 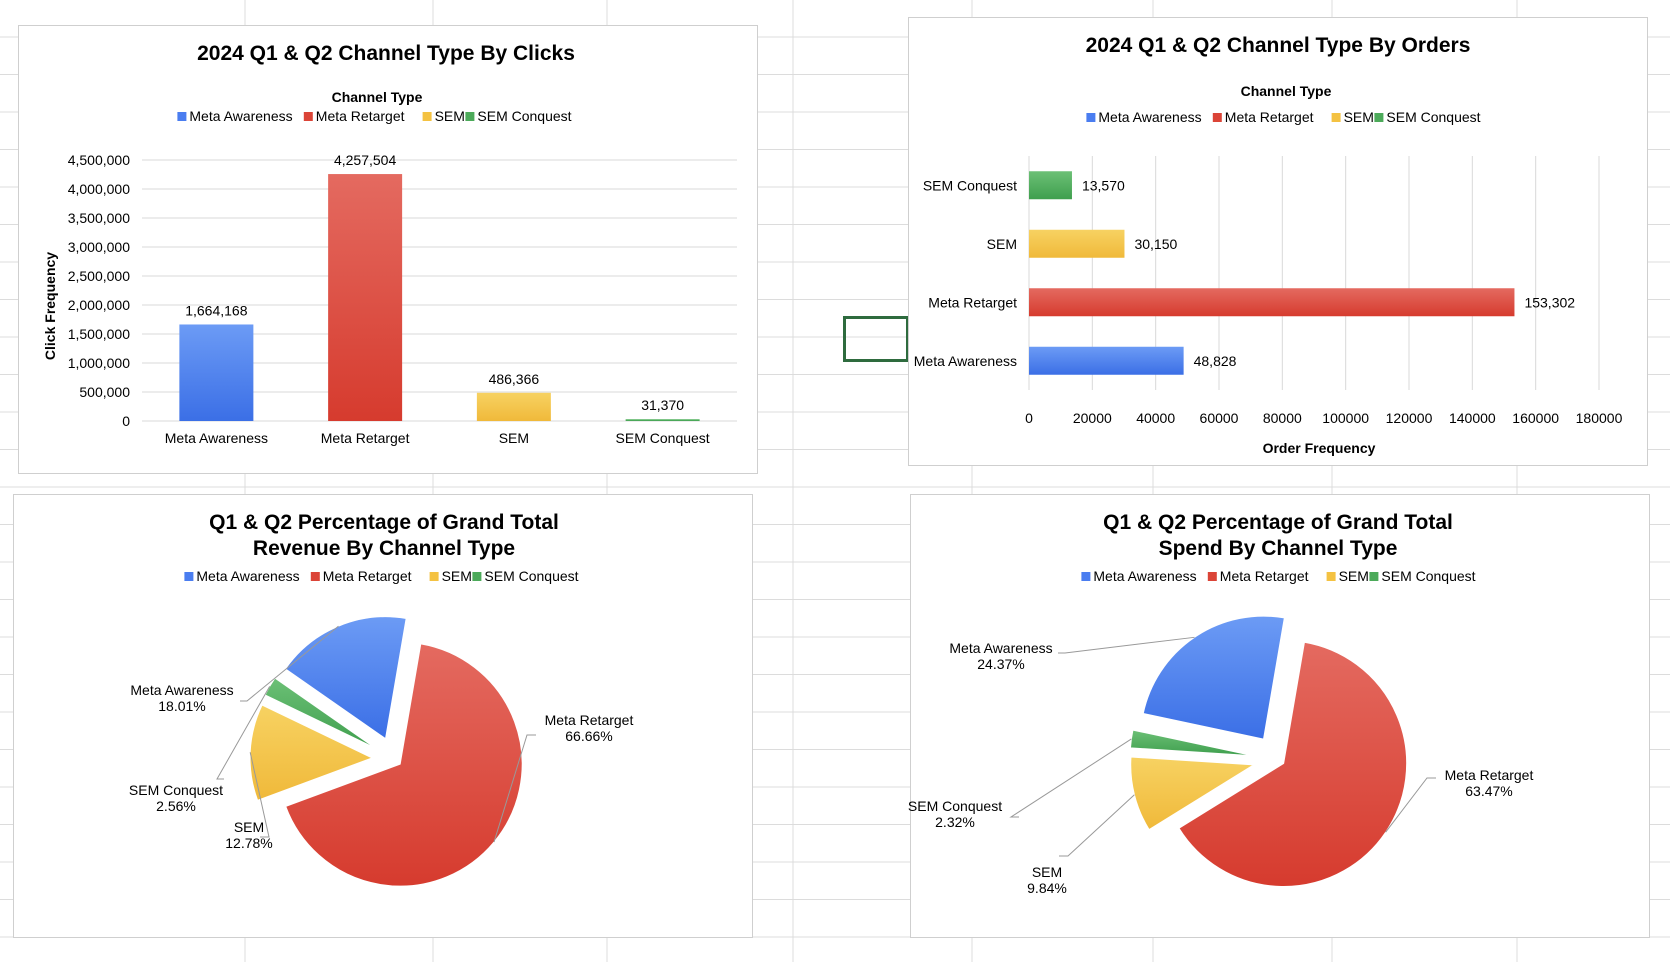 I want to click on y-tick-label: 1,000,000, so click(x=99, y=363).